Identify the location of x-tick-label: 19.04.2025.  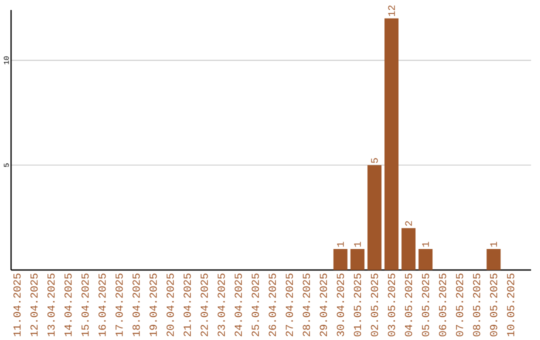
(153, 305).